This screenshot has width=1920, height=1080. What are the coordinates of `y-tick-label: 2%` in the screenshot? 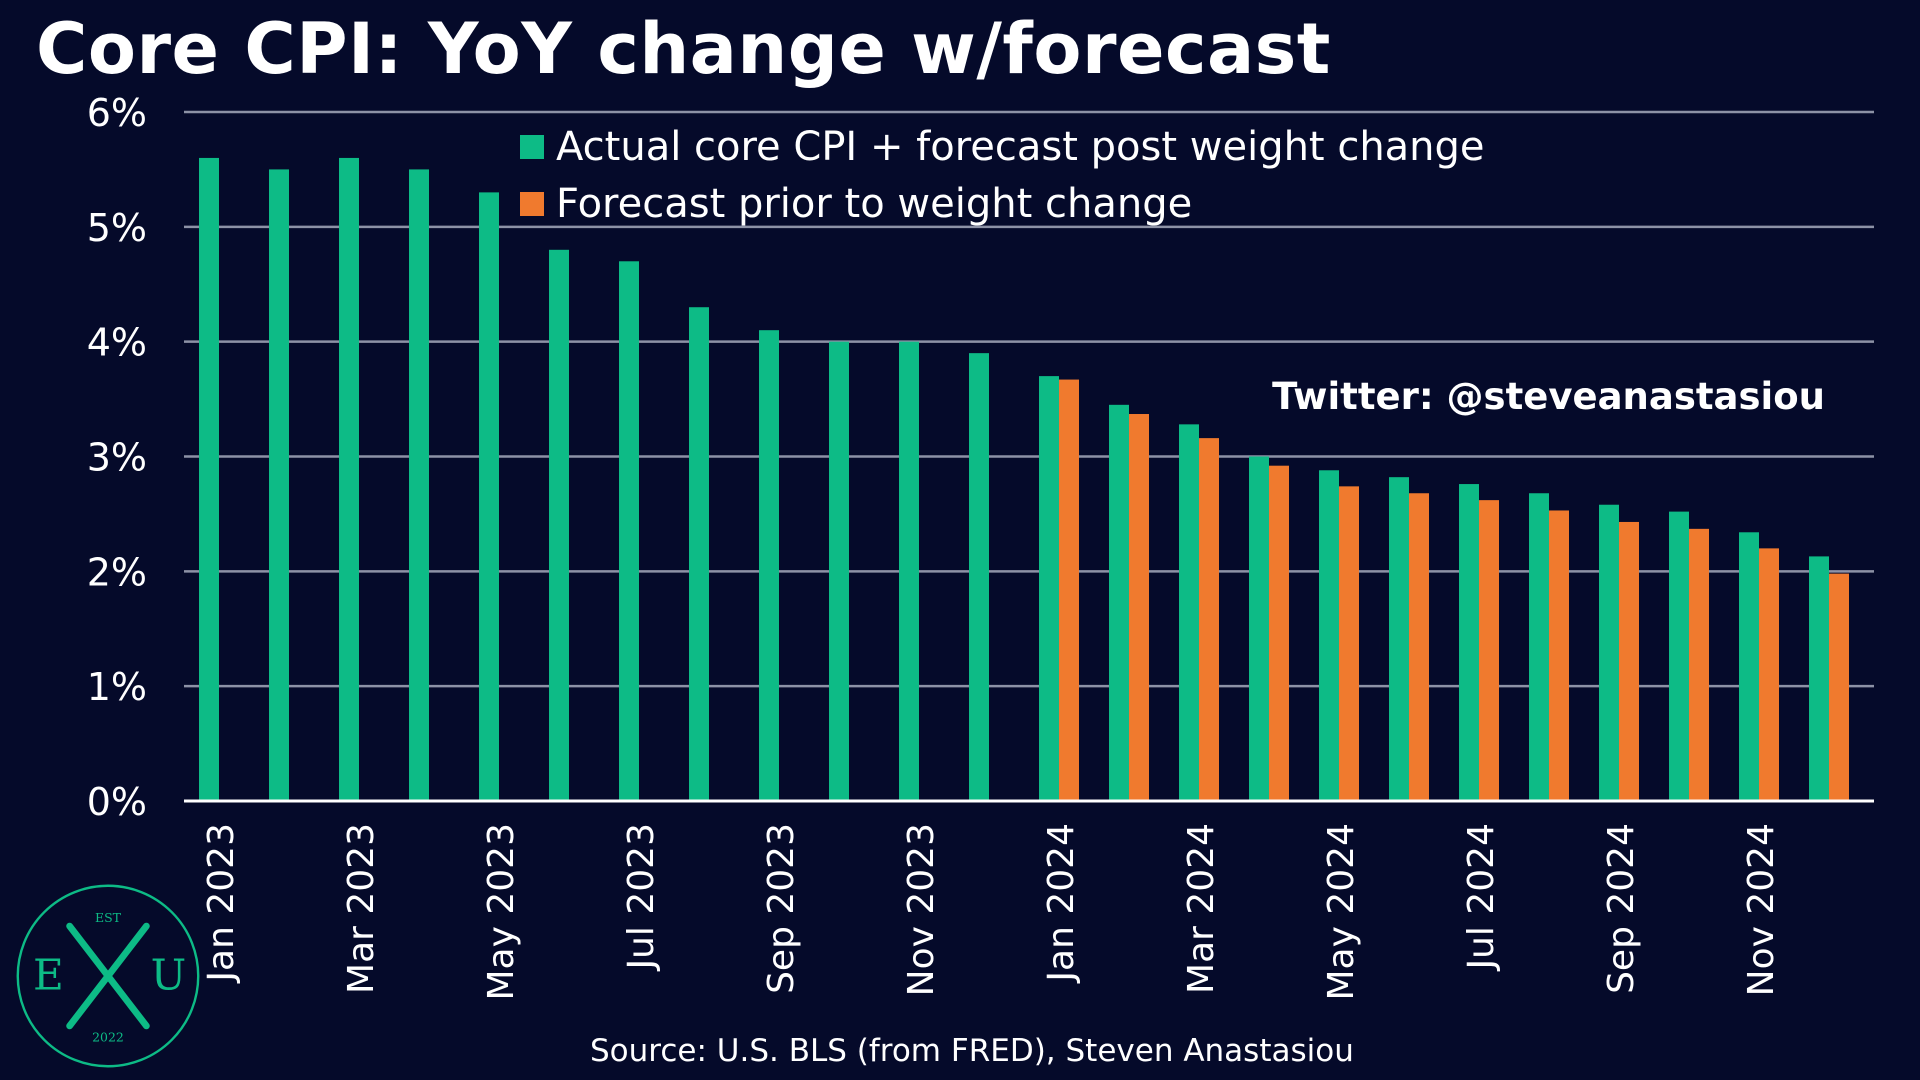 It's located at (117, 572).